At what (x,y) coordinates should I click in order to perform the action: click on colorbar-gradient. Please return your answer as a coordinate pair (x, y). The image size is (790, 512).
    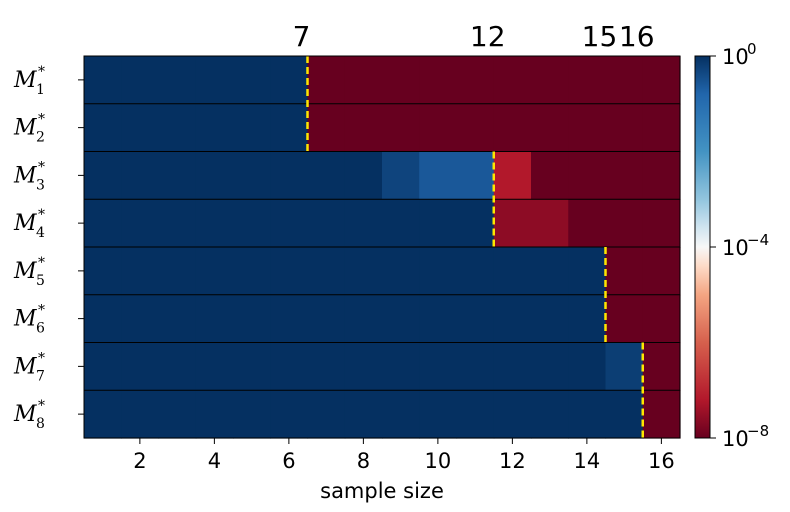
    Looking at the image, I should click on (702, 247).